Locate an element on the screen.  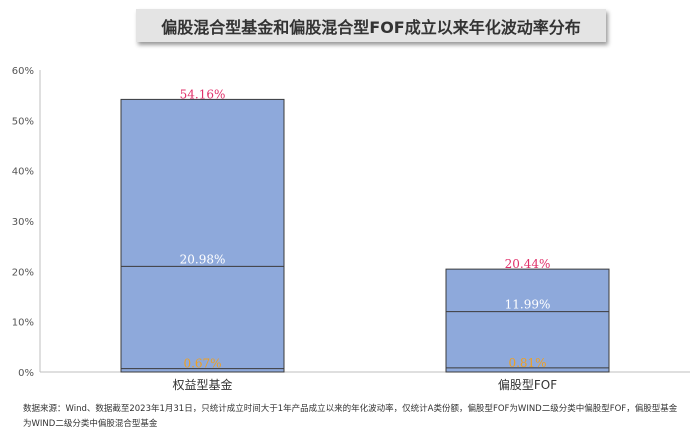
y-tick-label: 60% is located at coordinates (23, 71).